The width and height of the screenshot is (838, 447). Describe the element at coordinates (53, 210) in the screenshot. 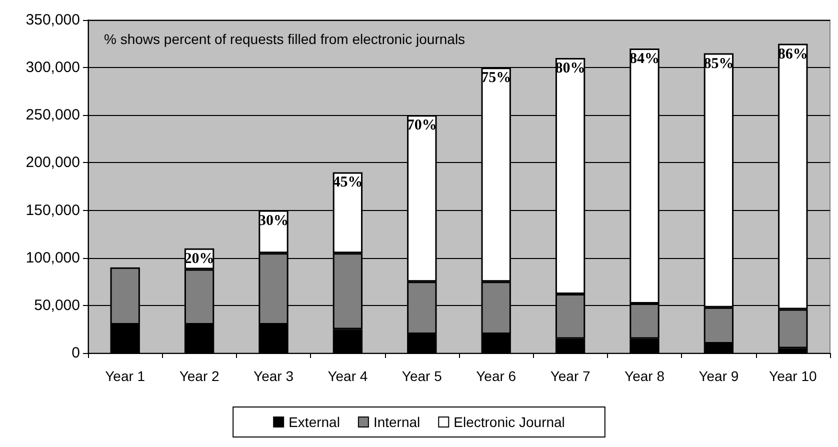

I see `y-tick-label: 150,000` at that location.